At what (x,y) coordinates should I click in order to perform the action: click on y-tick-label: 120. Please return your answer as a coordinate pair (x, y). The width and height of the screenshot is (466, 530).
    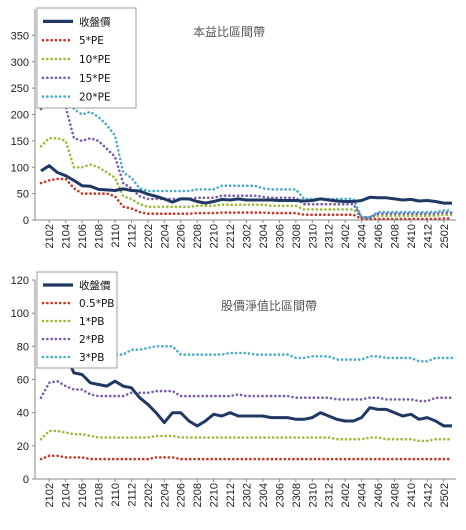
    Looking at the image, I should click on (20, 281).